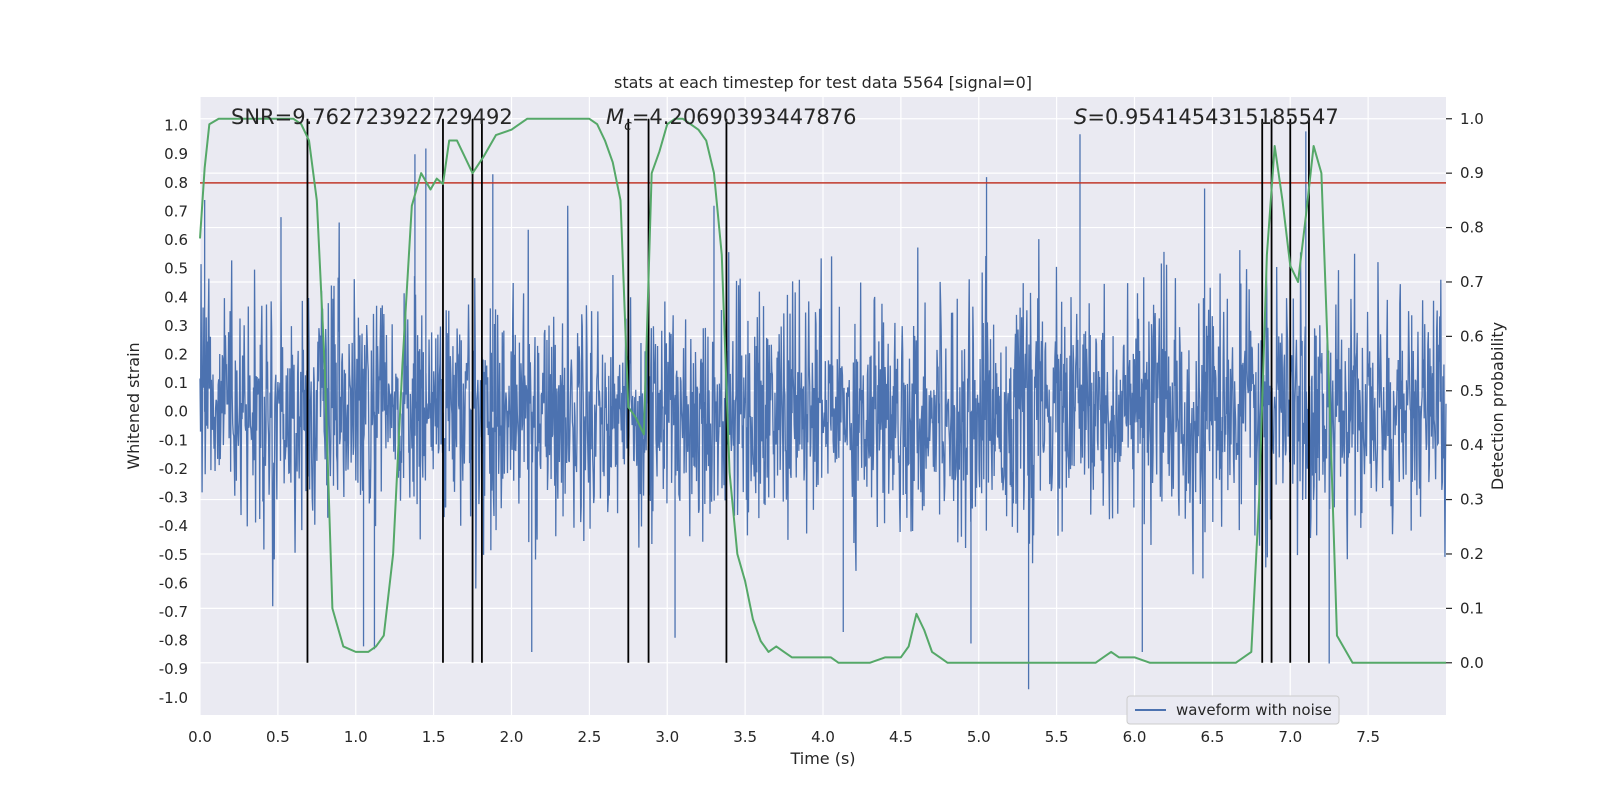 The height and width of the screenshot is (800, 1600). I want to click on y-tick-label-left: 0.7, so click(176, 211).